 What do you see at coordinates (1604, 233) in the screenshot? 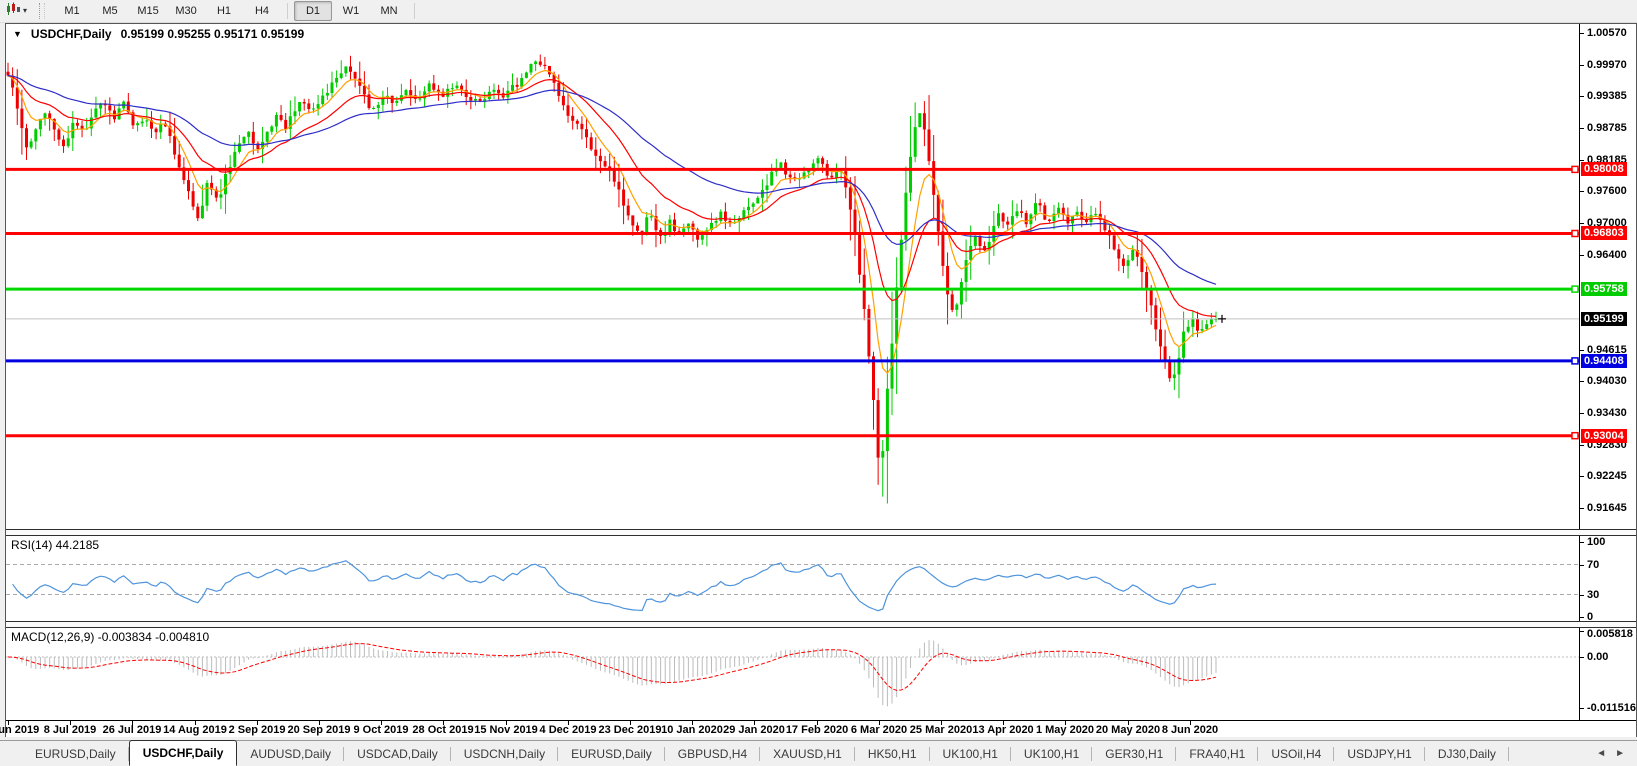
I see `price-line-label: 0.96803` at bounding box center [1604, 233].